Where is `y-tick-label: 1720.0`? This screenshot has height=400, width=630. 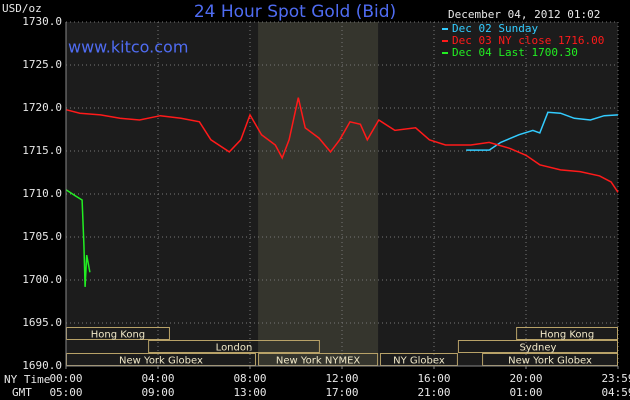
y-tick-label: 1720.0 is located at coordinates (42, 107).